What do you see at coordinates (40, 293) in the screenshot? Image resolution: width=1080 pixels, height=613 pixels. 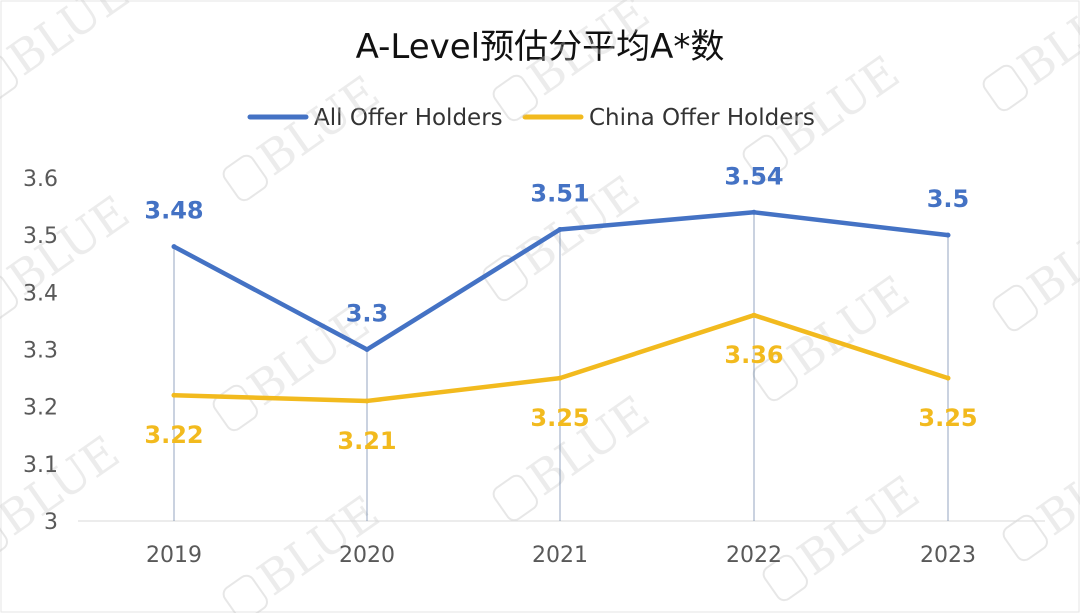 I see `y-tick-label: 3.4` at bounding box center [40, 293].